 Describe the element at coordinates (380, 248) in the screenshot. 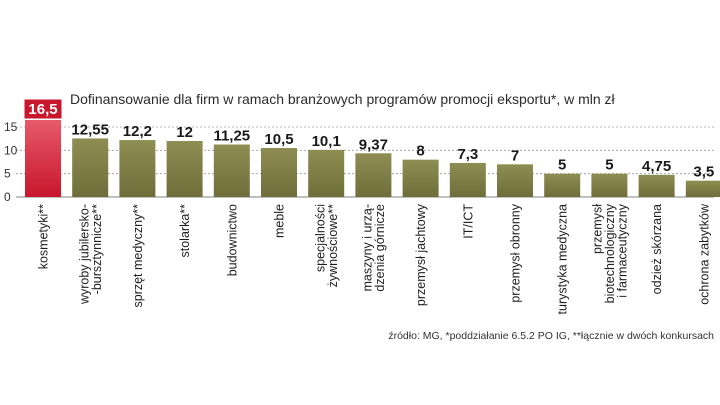

I see `category-label-line: dzenia górnicze` at that location.